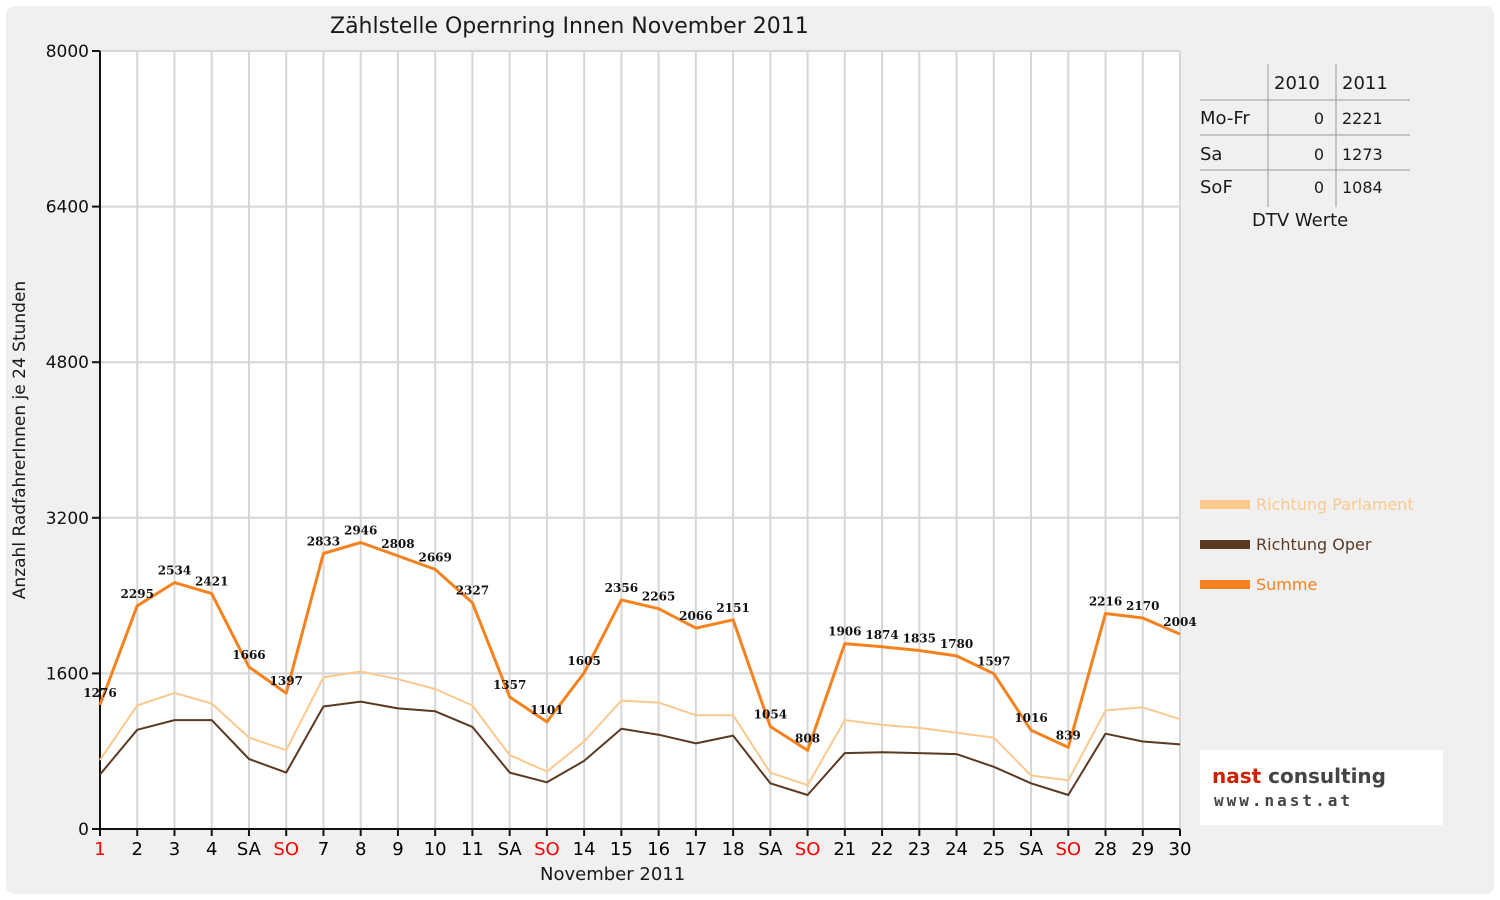 The height and width of the screenshot is (900, 1500). Describe the element at coordinates (174, 571) in the screenshot. I see `data-label: 2534` at that location.